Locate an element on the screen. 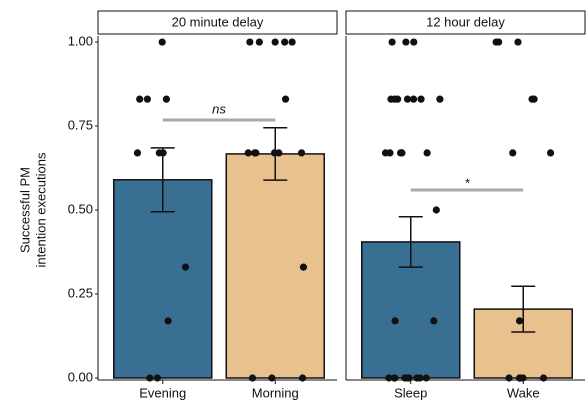 The image size is (587, 401). significance-label: ns is located at coordinates (219, 108).